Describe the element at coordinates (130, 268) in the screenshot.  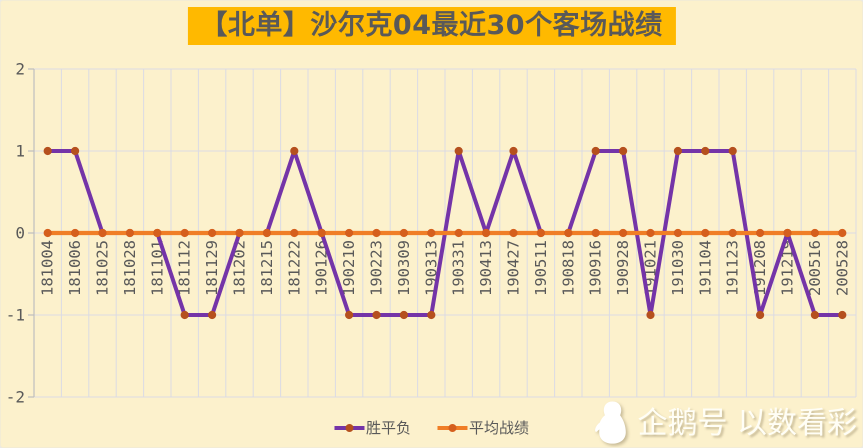
I see `x-tick-label: 181028` at that location.